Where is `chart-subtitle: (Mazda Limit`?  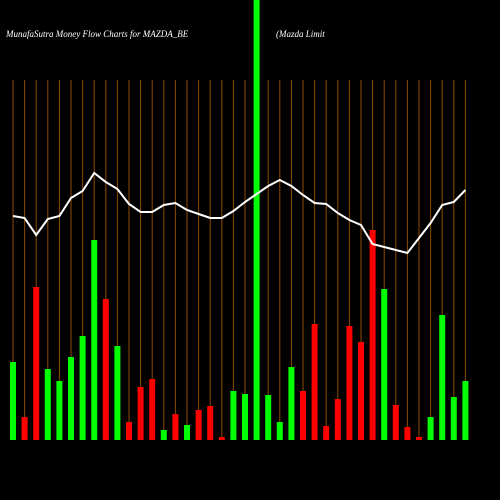 chart-subtitle: (Mazda Limit is located at coordinates (300, 34).